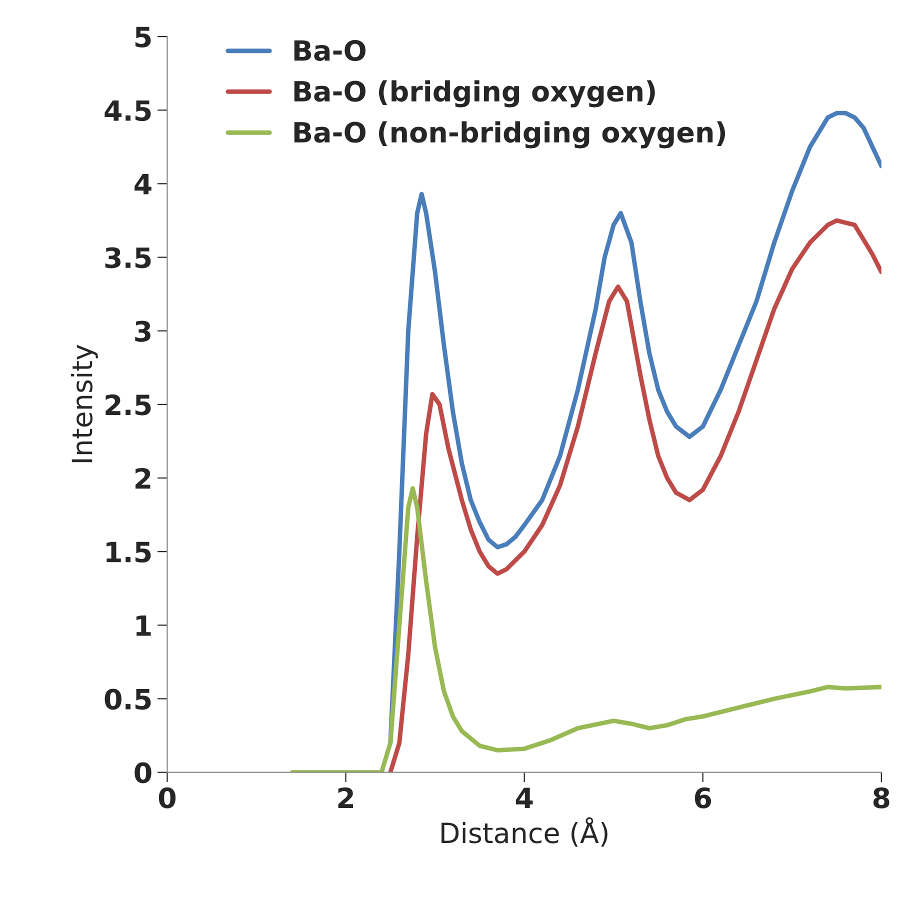  I want to click on y-tick-label: 4, so click(143, 184).